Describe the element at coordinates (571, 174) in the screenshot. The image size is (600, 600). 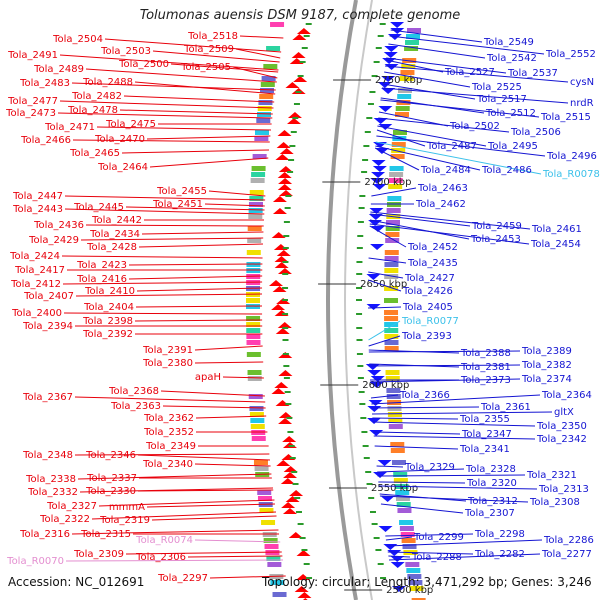
I see `gene-label: Tola_R0078` at that location.